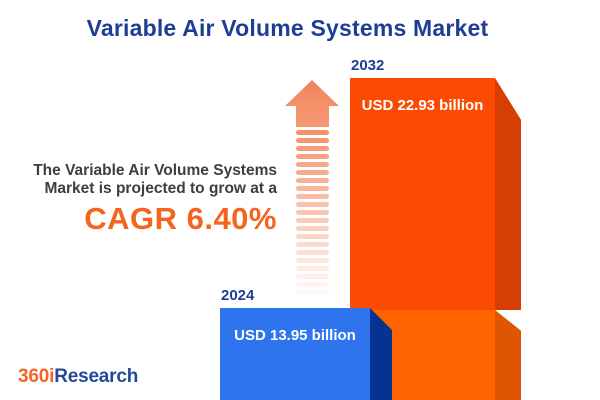  What do you see at coordinates (508, 355) in the screenshot?
I see `bar-2032-side-lower` at bounding box center [508, 355].